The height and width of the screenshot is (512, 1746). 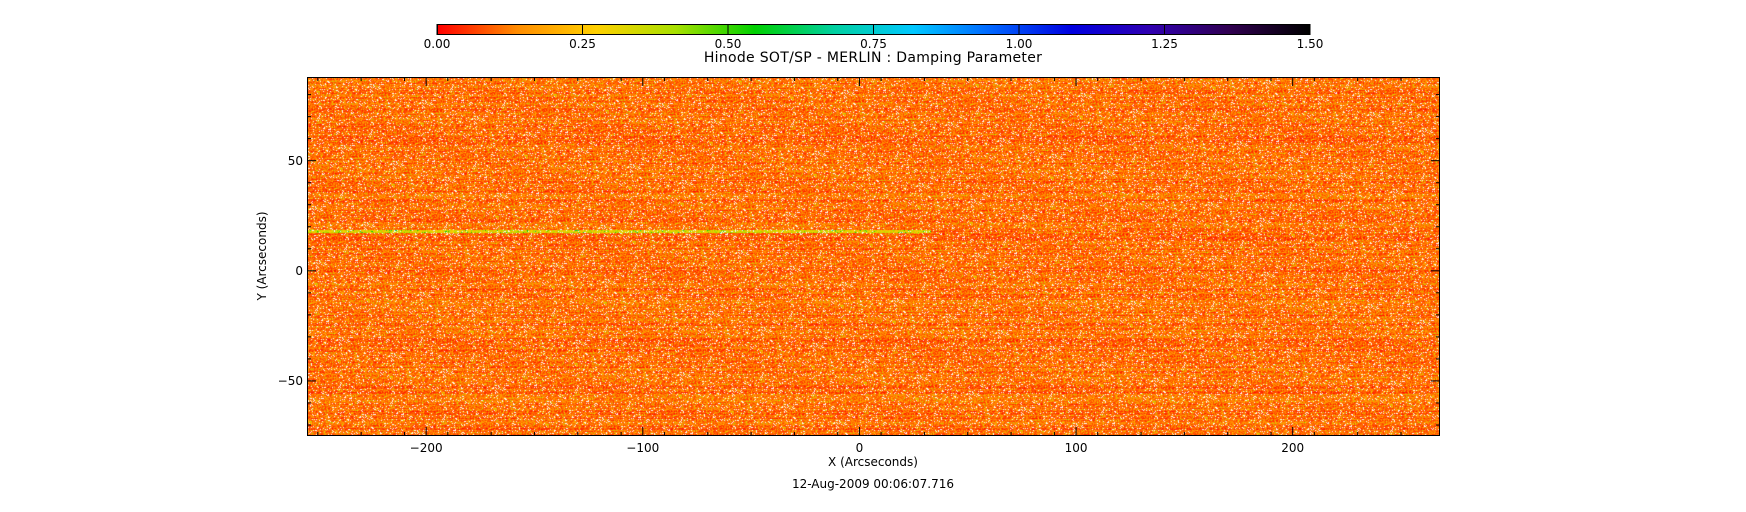 I want to click on colorbar-tick-label: 1.25, so click(x=1164, y=44).